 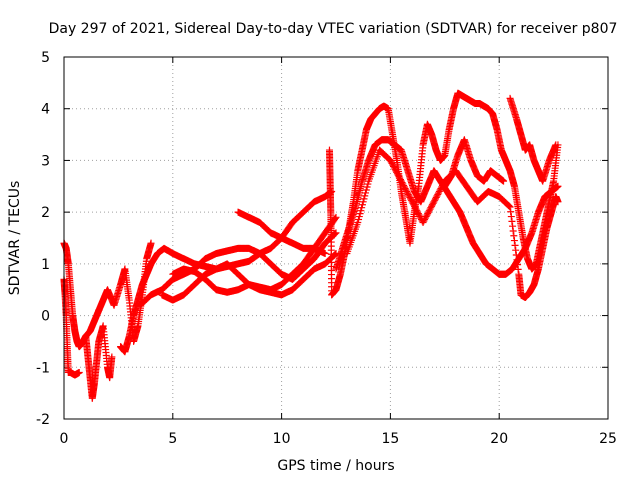 What do you see at coordinates (43, 420) in the screenshot?
I see `y-tick-label: -2` at bounding box center [43, 420].